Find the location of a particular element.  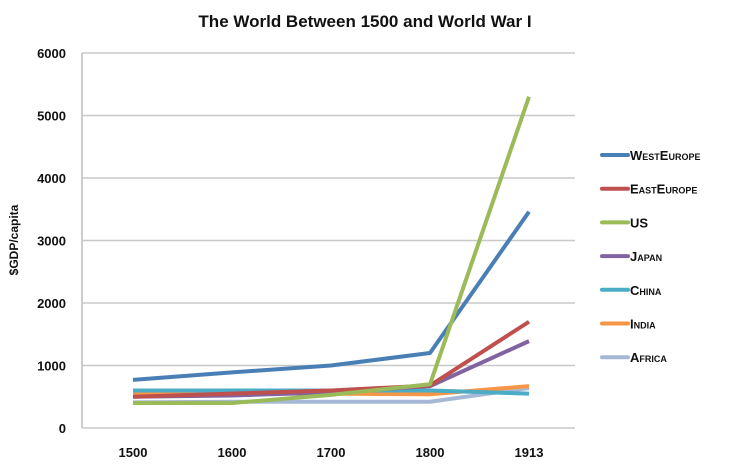

series-line-easteurope is located at coordinates (331, 359).